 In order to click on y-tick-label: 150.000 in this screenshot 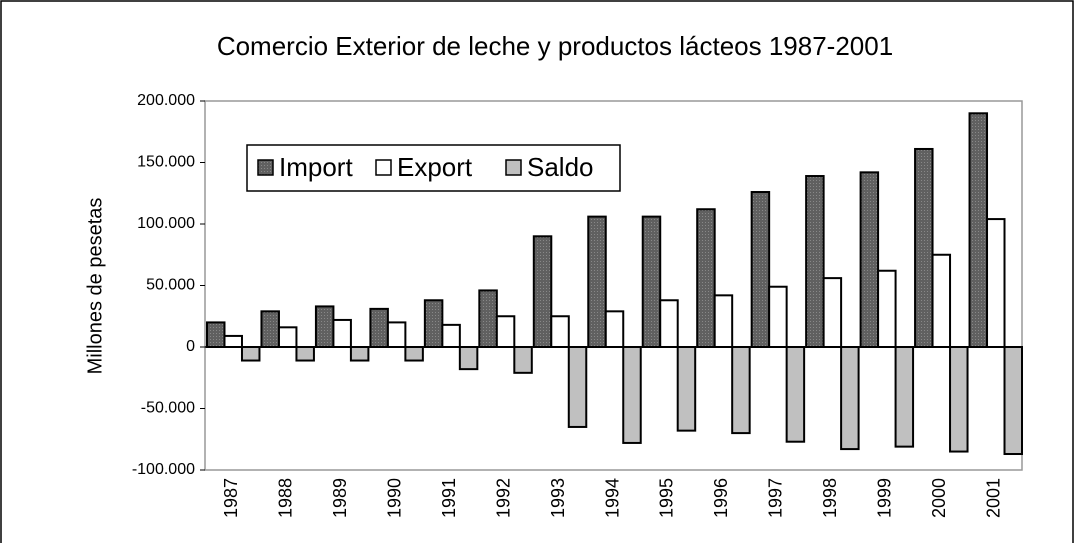, I will do `click(166, 162)`.